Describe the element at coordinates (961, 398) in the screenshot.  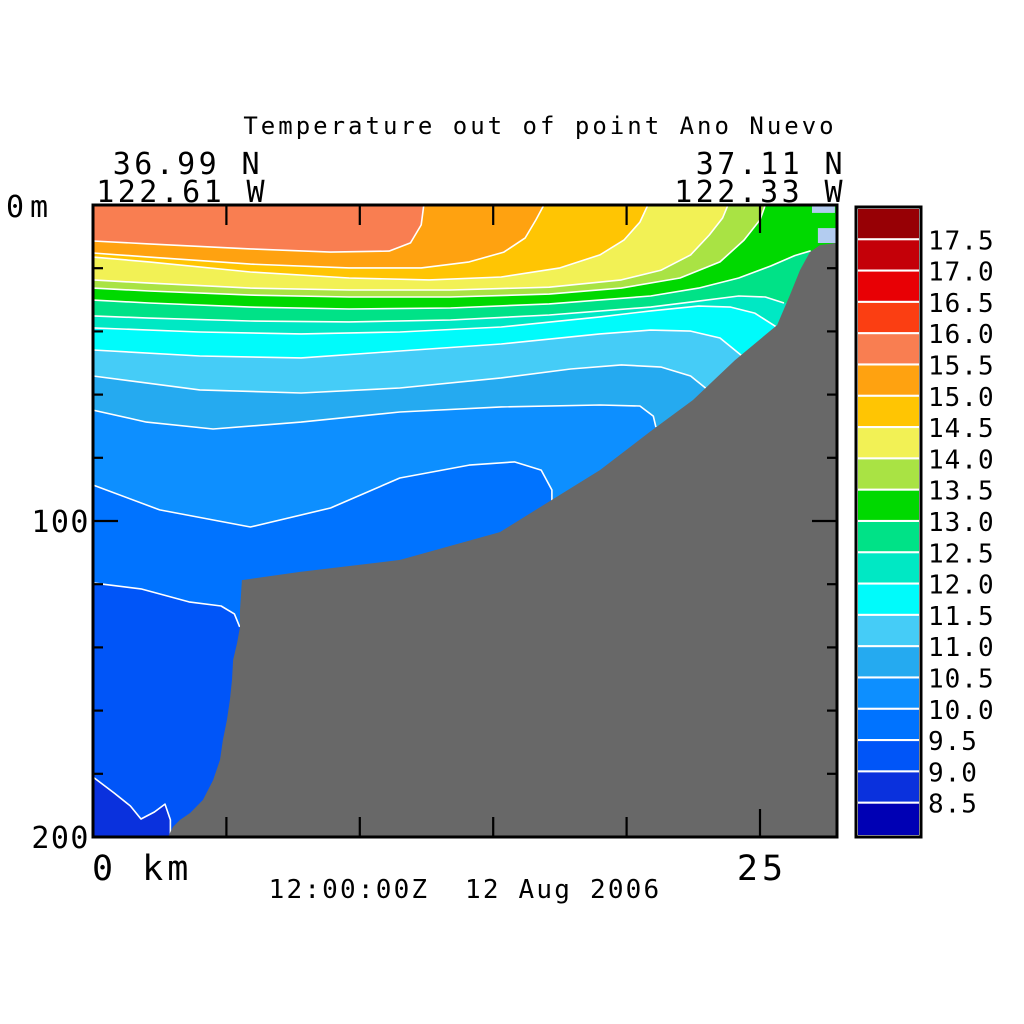
I see `colorbar-label-15.0: 15.0` at that location.